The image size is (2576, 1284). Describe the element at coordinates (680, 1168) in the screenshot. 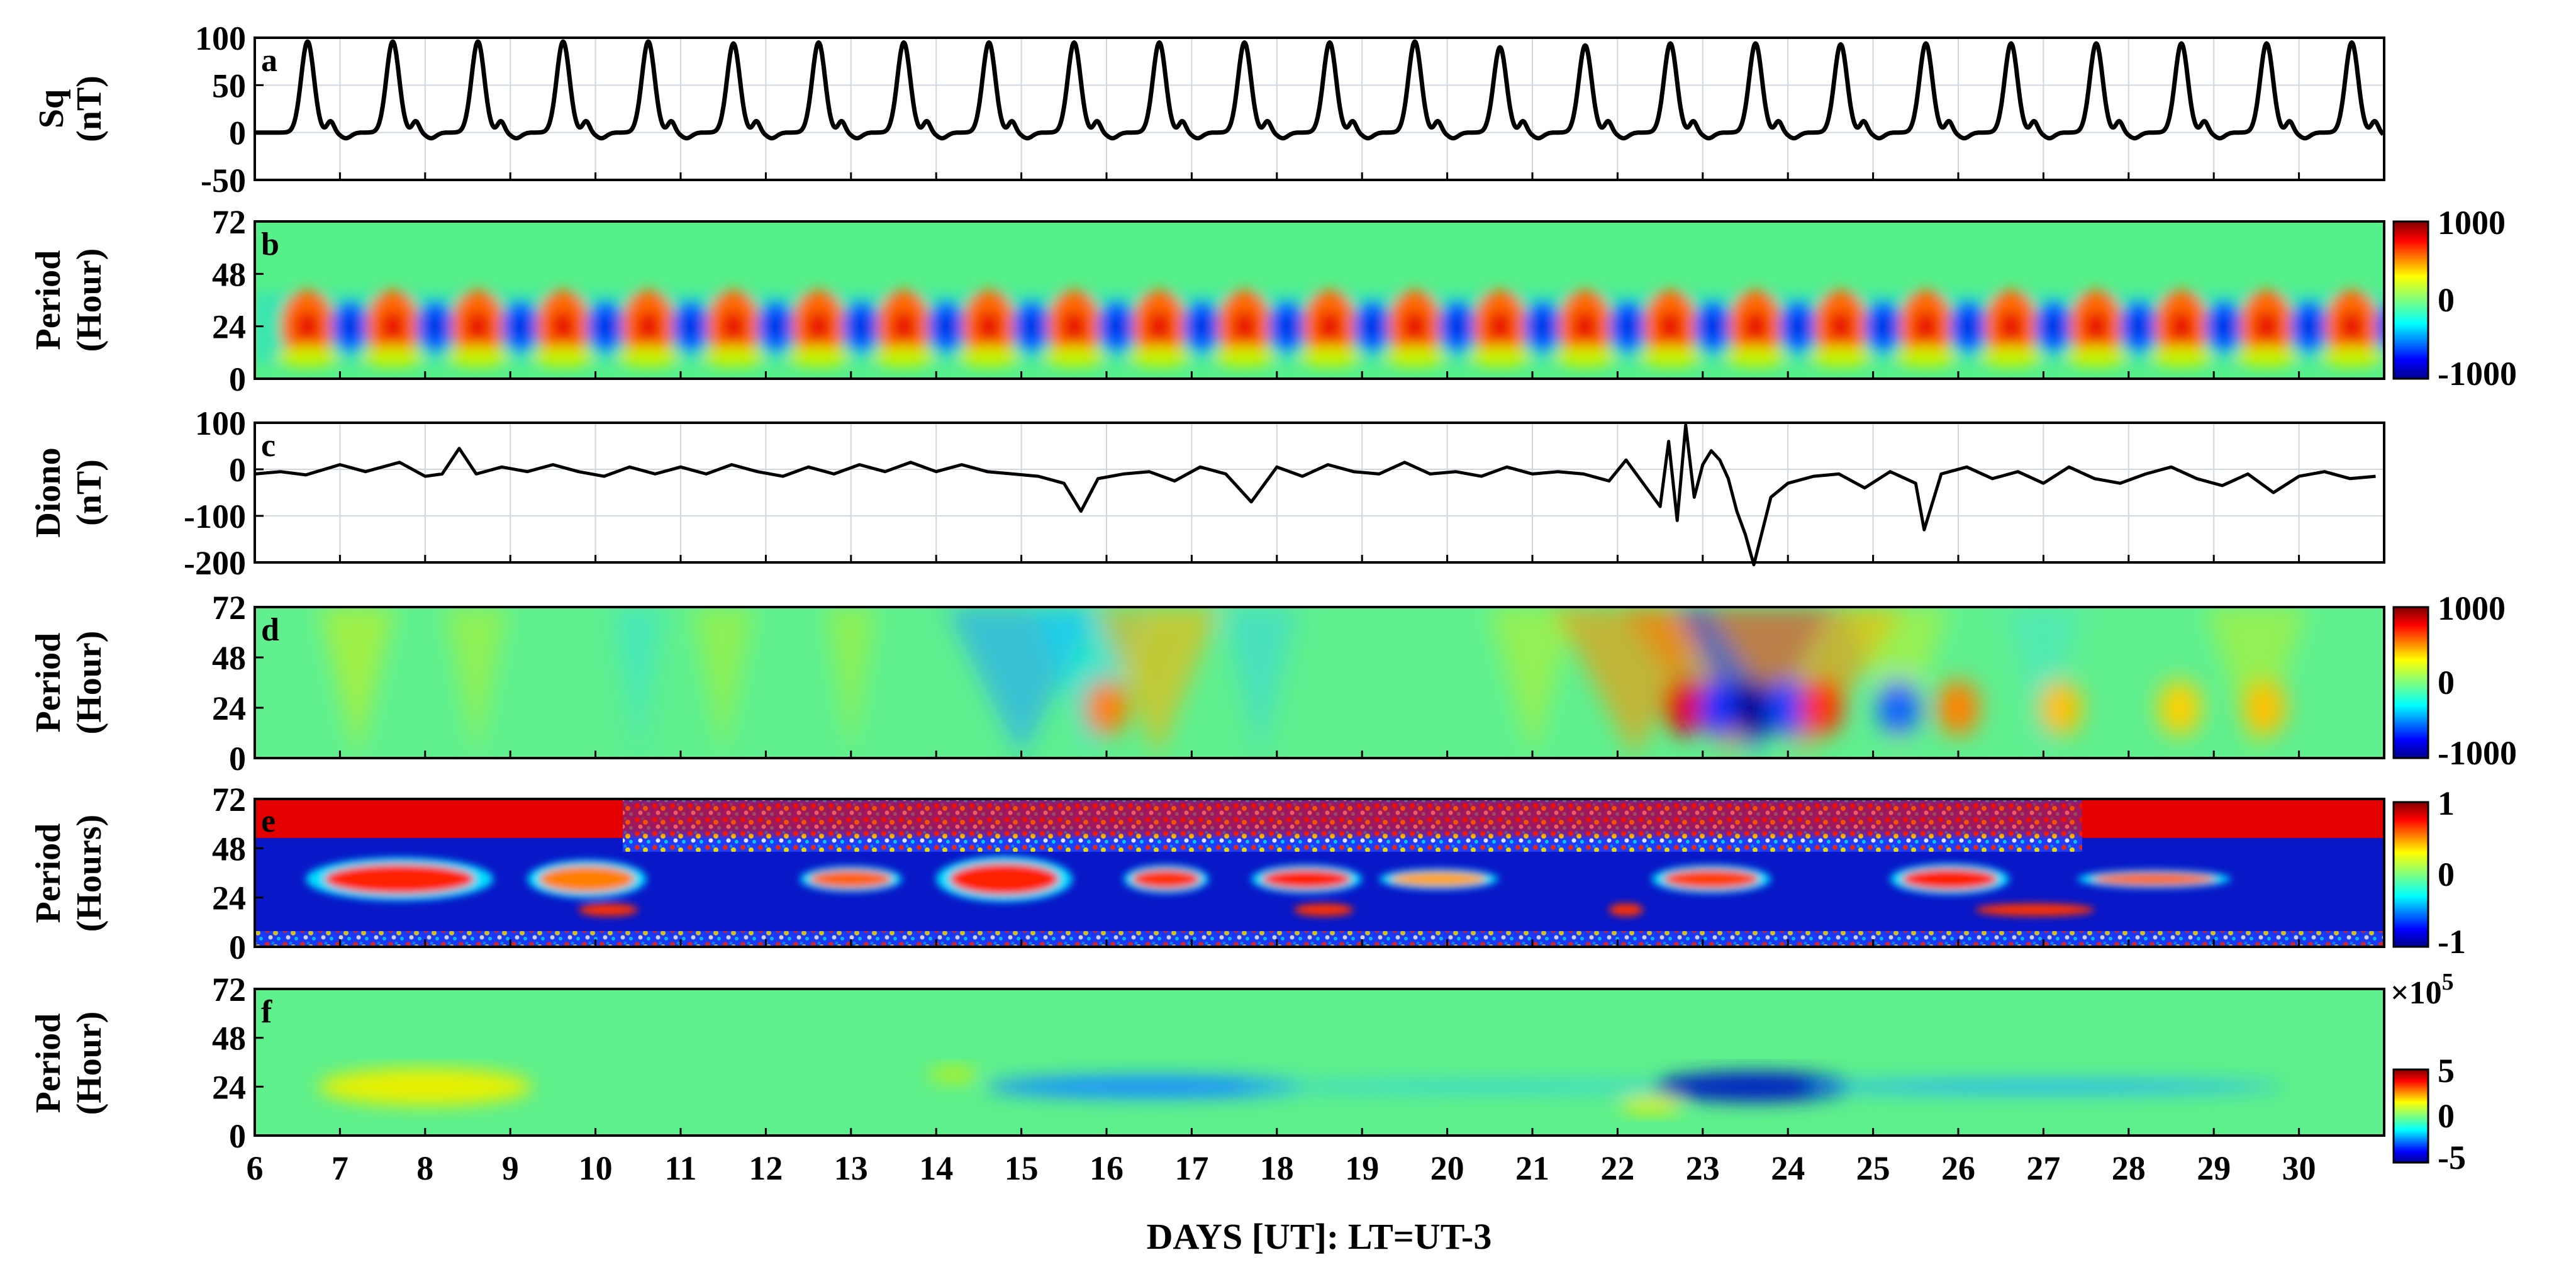

I see `x-tick-label: 11` at that location.